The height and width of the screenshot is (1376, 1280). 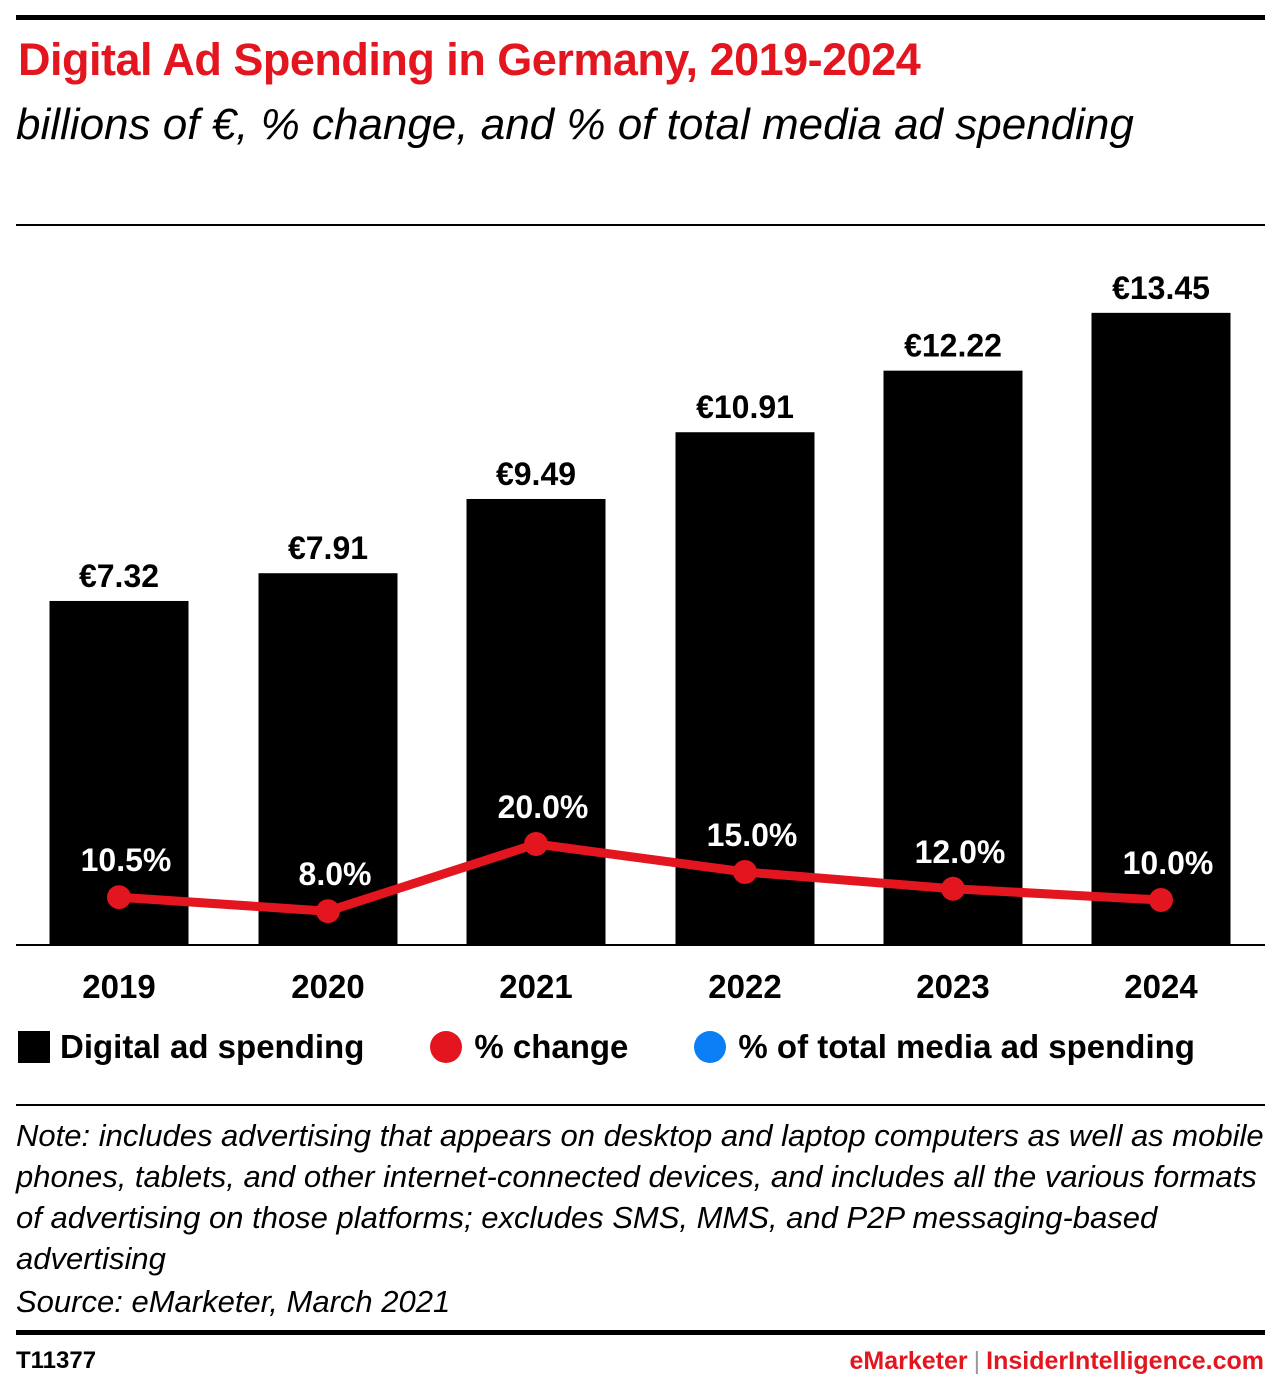 I want to click on bar-value-label: €10.91, so click(x=745, y=407).